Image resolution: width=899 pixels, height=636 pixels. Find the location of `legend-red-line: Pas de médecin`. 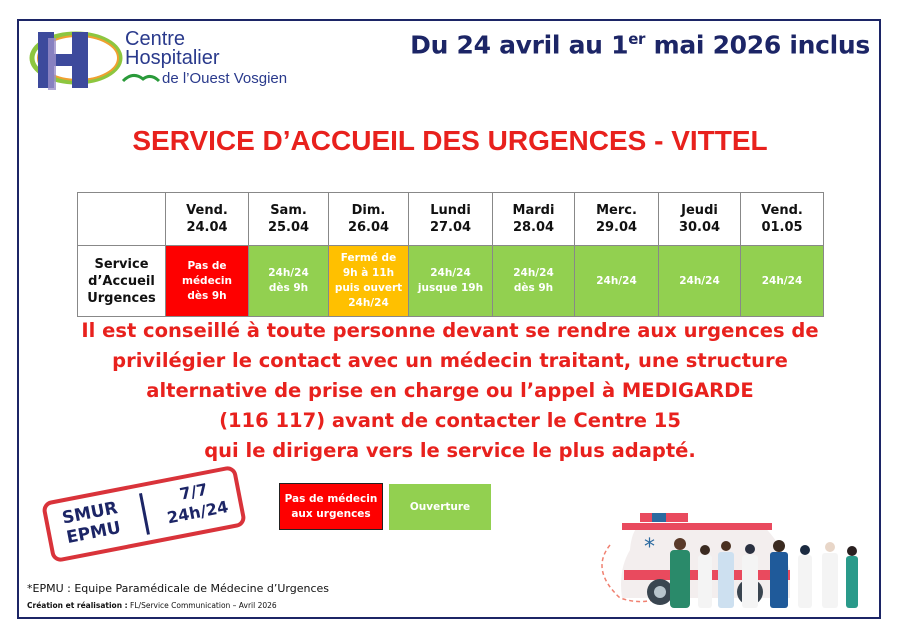

legend-red-line: Pas de médecin is located at coordinates (331, 498).